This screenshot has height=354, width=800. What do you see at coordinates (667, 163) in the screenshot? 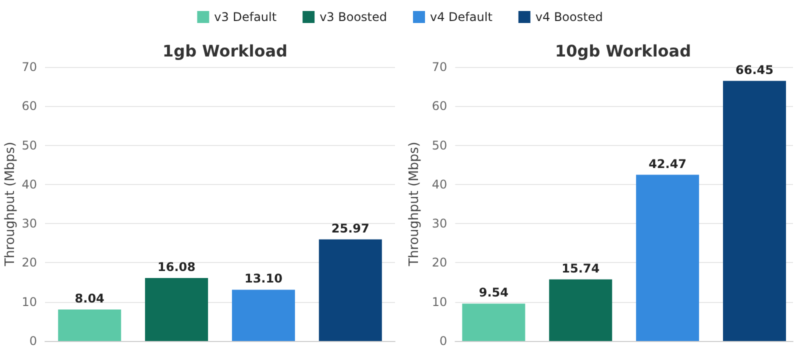
I see `data-label: 42.47` at bounding box center [667, 163].